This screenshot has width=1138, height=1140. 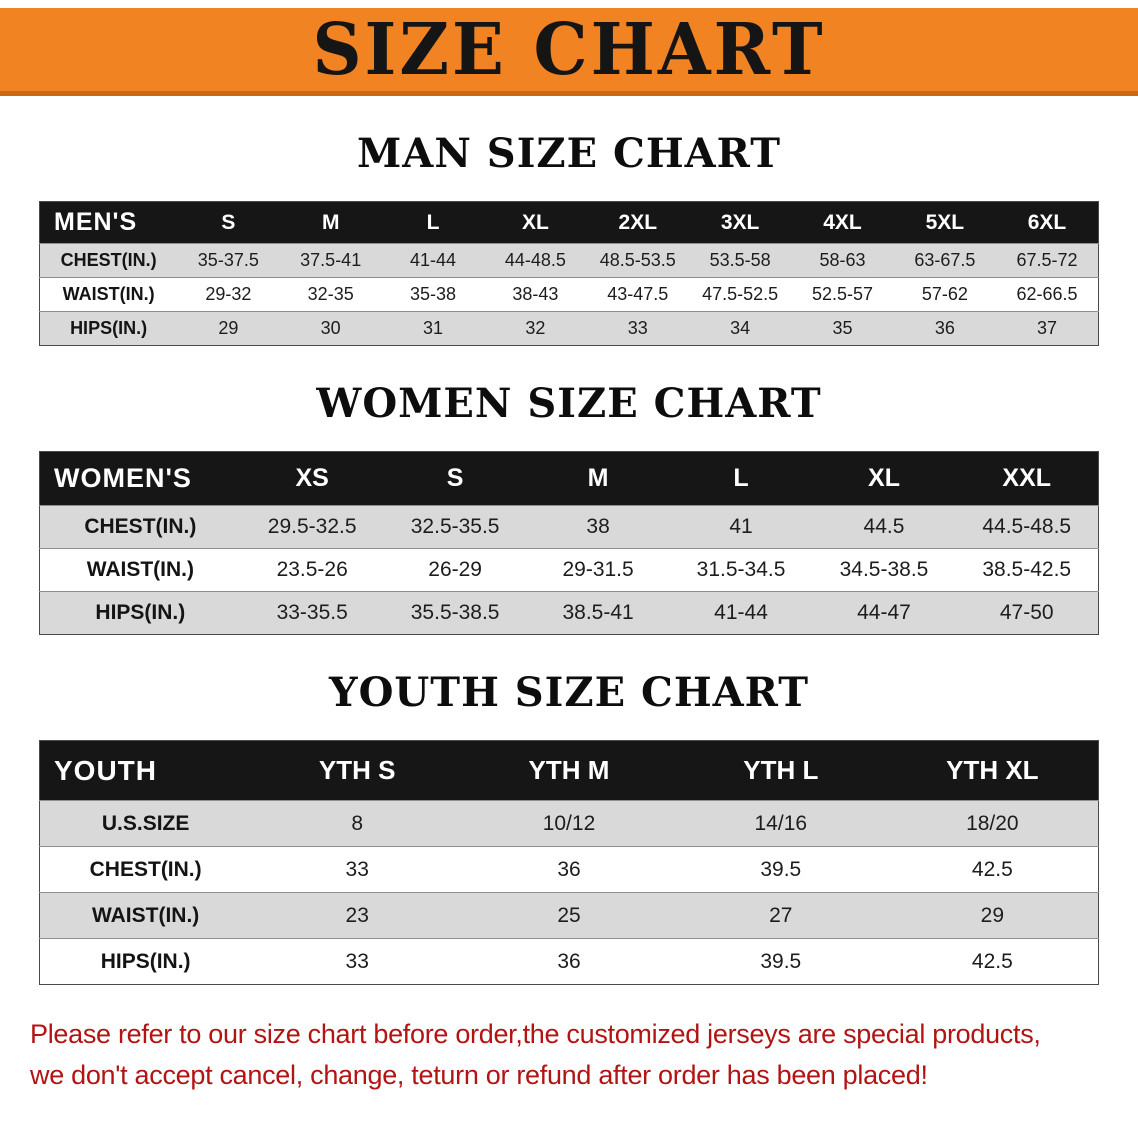 I want to click on size-column-header: 5XL, so click(x=945, y=222).